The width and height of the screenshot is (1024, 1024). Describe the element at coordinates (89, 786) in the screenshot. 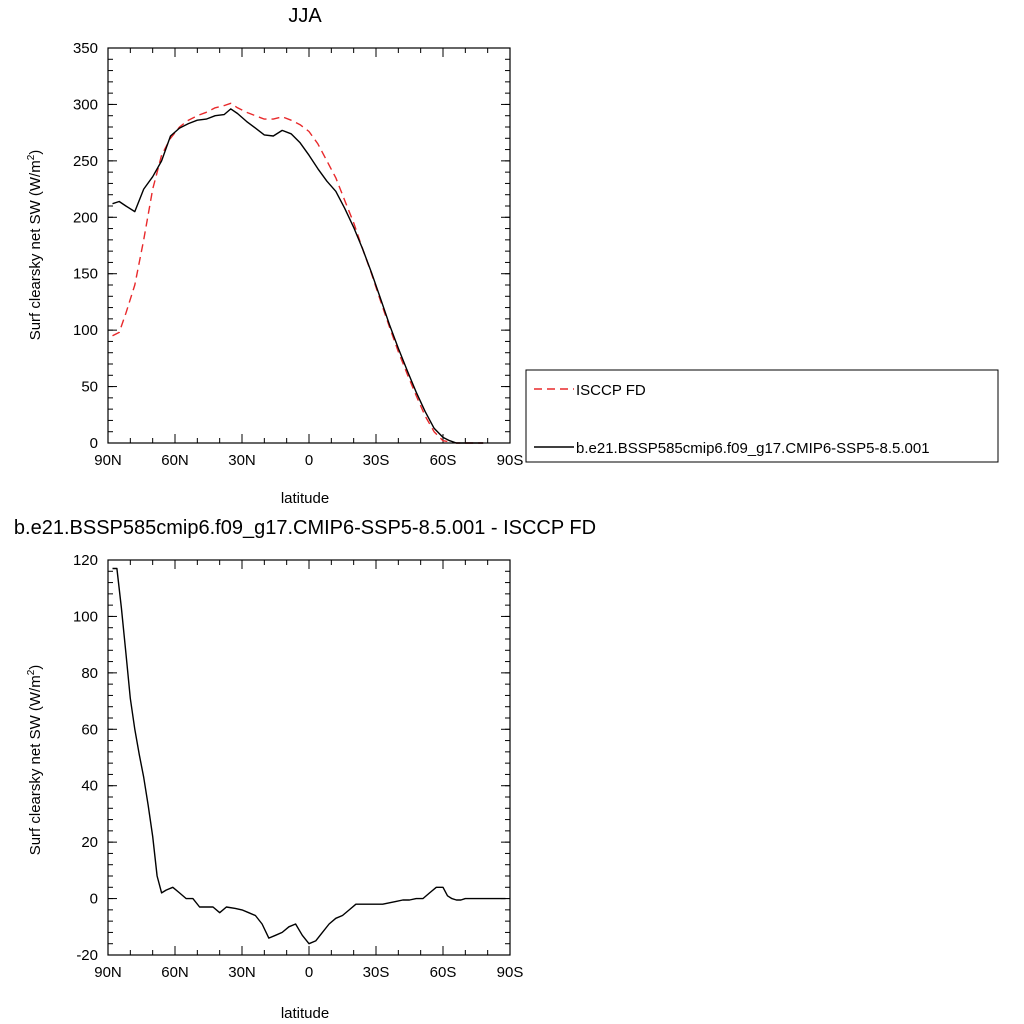

I see `y-tick-label: 40` at that location.